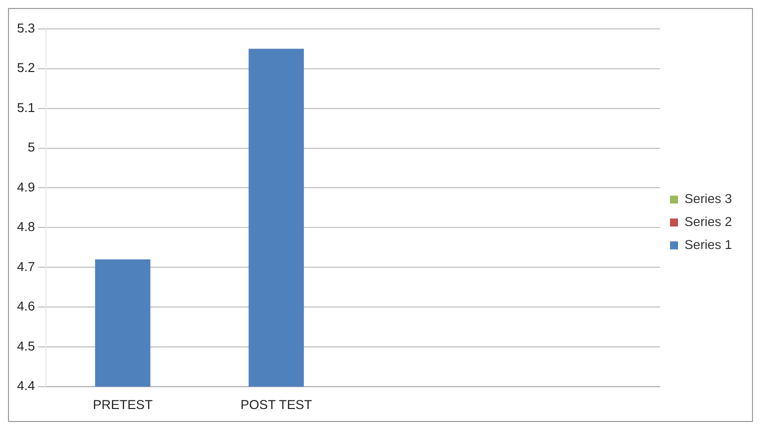 The image size is (765, 434). I want to click on y-tick-label: 4.5, so click(25, 346).